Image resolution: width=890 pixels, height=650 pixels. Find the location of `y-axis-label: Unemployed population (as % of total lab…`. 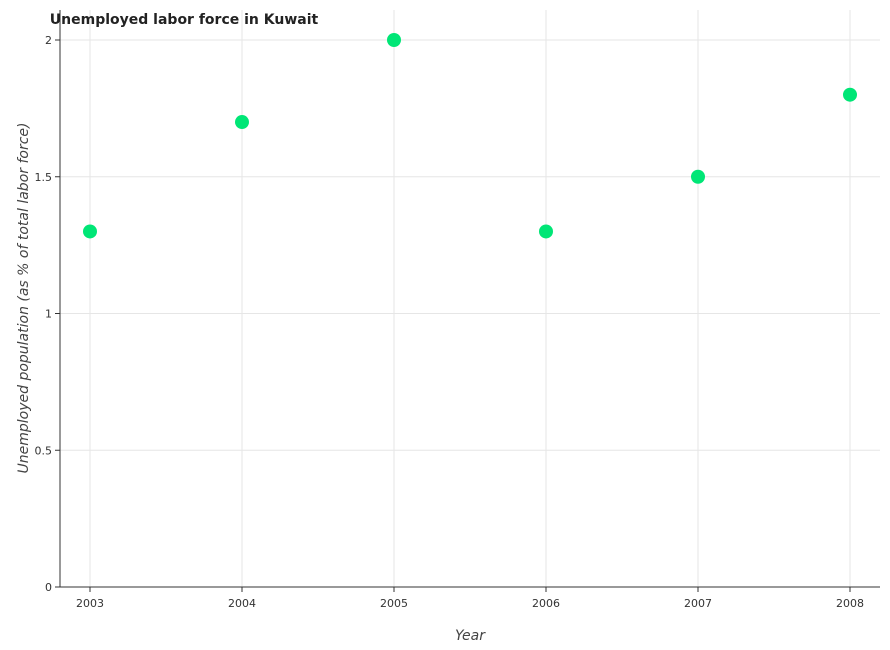

y-axis-label: Unemployed population (as % of total lab… is located at coordinates (24, 298).